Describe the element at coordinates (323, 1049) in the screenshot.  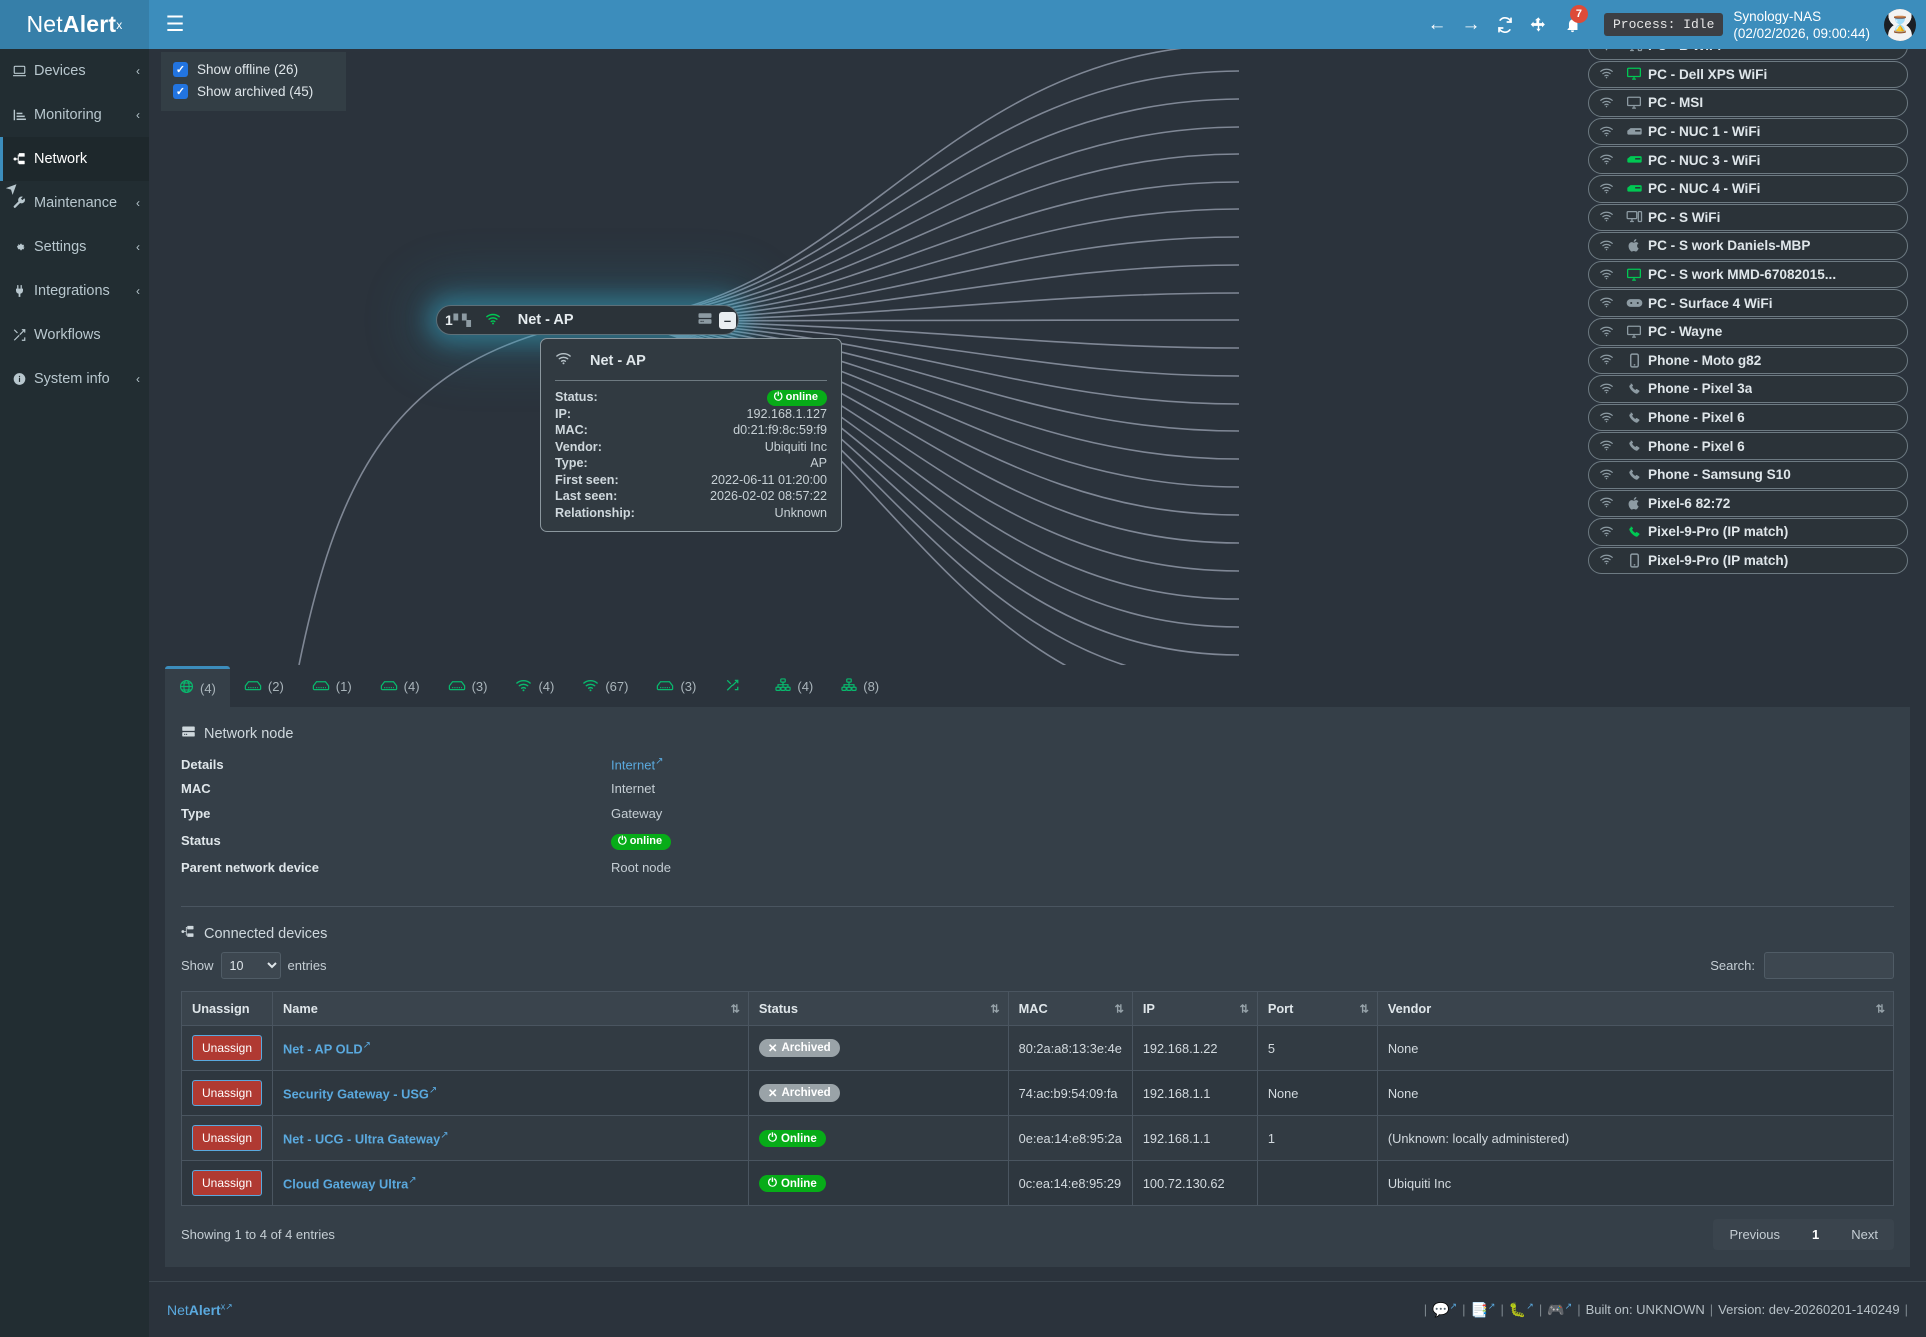
I see `device-link: Net - AP OLD` at that location.